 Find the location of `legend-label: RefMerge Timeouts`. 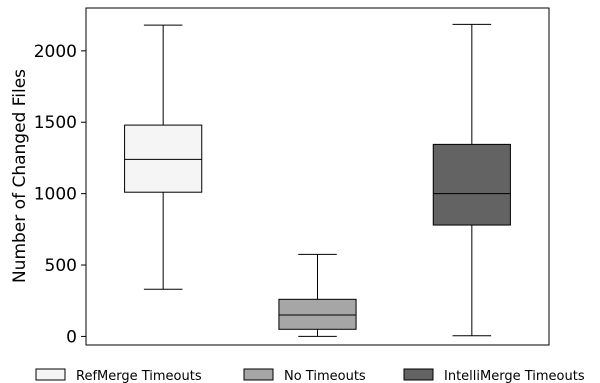

legend-label: RefMerge Timeouts is located at coordinates (139, 376).